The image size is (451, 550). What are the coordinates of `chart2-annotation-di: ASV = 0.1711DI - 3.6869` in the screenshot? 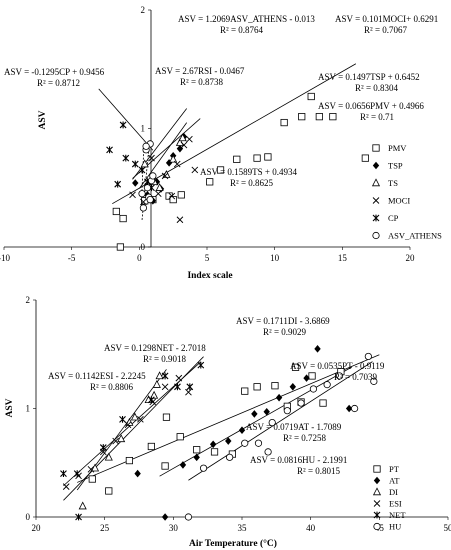 It's located at (283, 321).